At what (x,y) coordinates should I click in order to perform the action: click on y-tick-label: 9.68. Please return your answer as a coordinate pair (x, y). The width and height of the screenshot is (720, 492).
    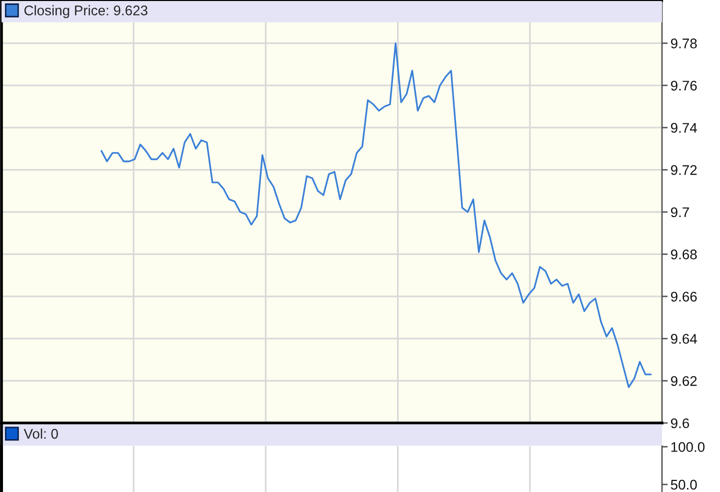
    Looking at the image, I should click on (683, 255).